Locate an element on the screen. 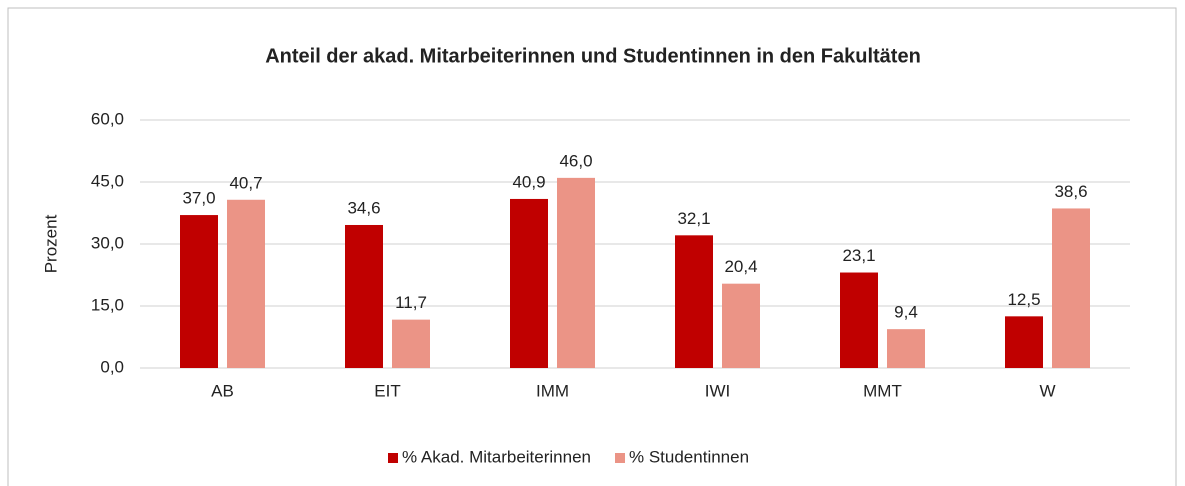 The width and height of the screenshot is (1185, 486). data-label: 9,4 is located at coordinates (906, 312).